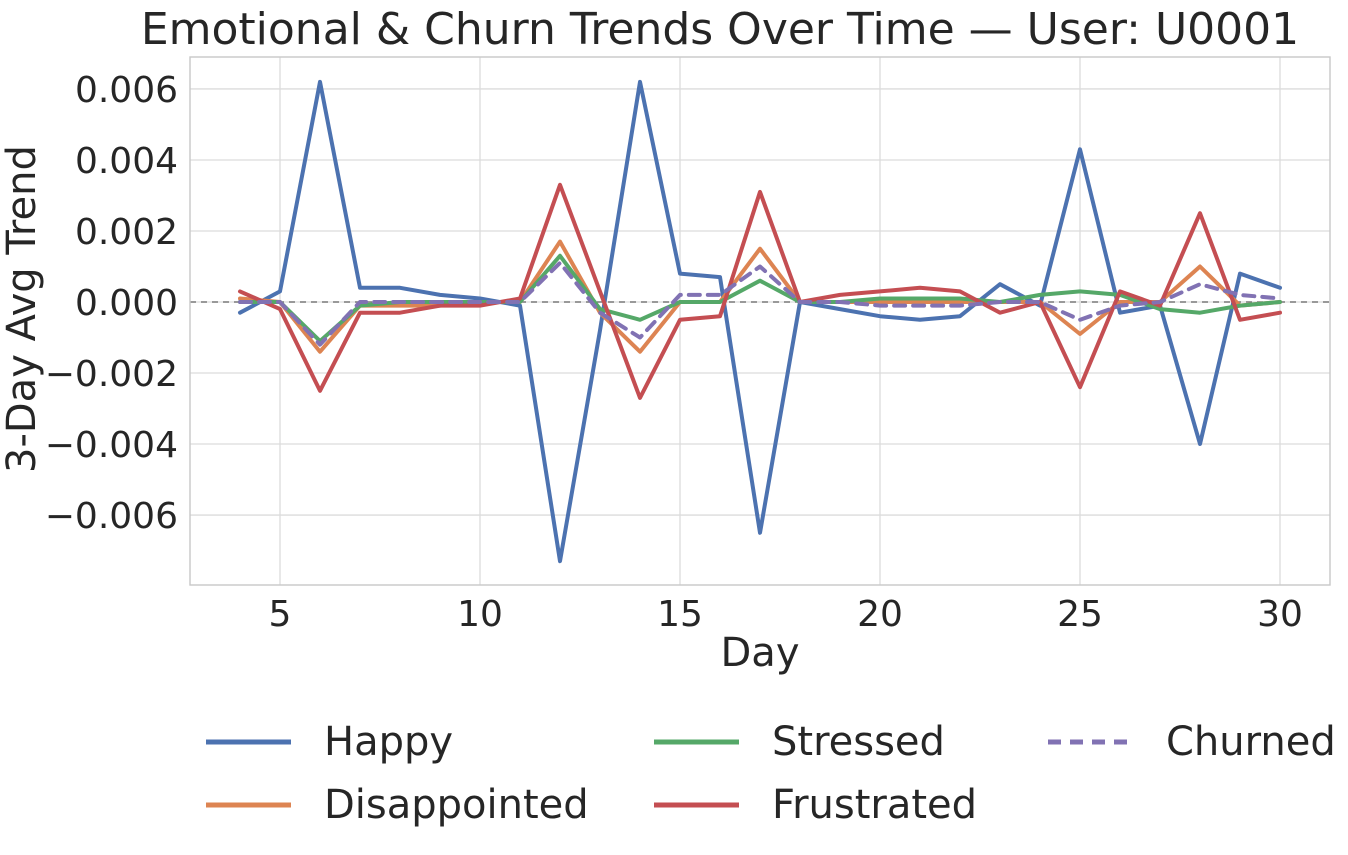 This screenshot has width=1348, height=855. I want to click on x-tick-label: 30, so click(1280, 614).